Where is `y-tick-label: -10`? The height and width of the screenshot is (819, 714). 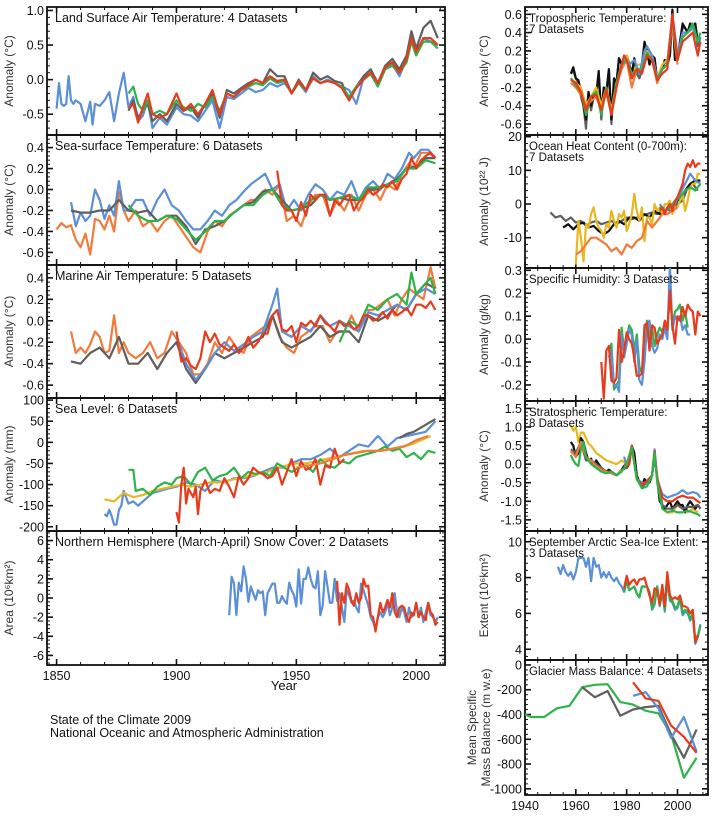 y-tick-label: -10 is located at coordinates (513, 238).